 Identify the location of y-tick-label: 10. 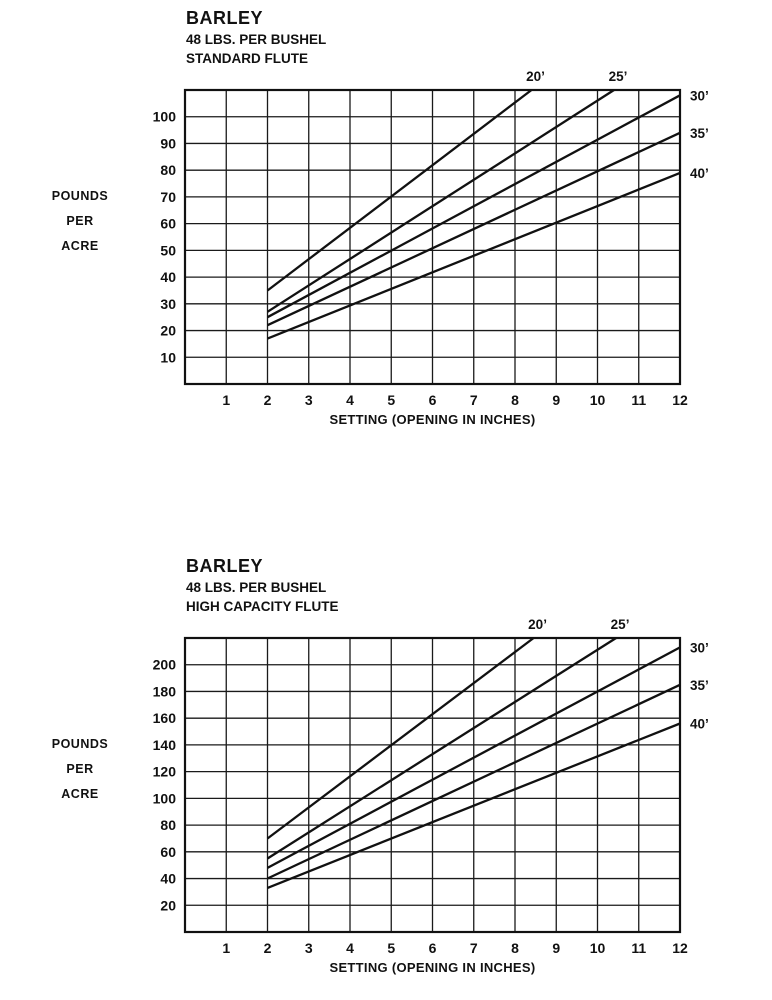
(168, 357).